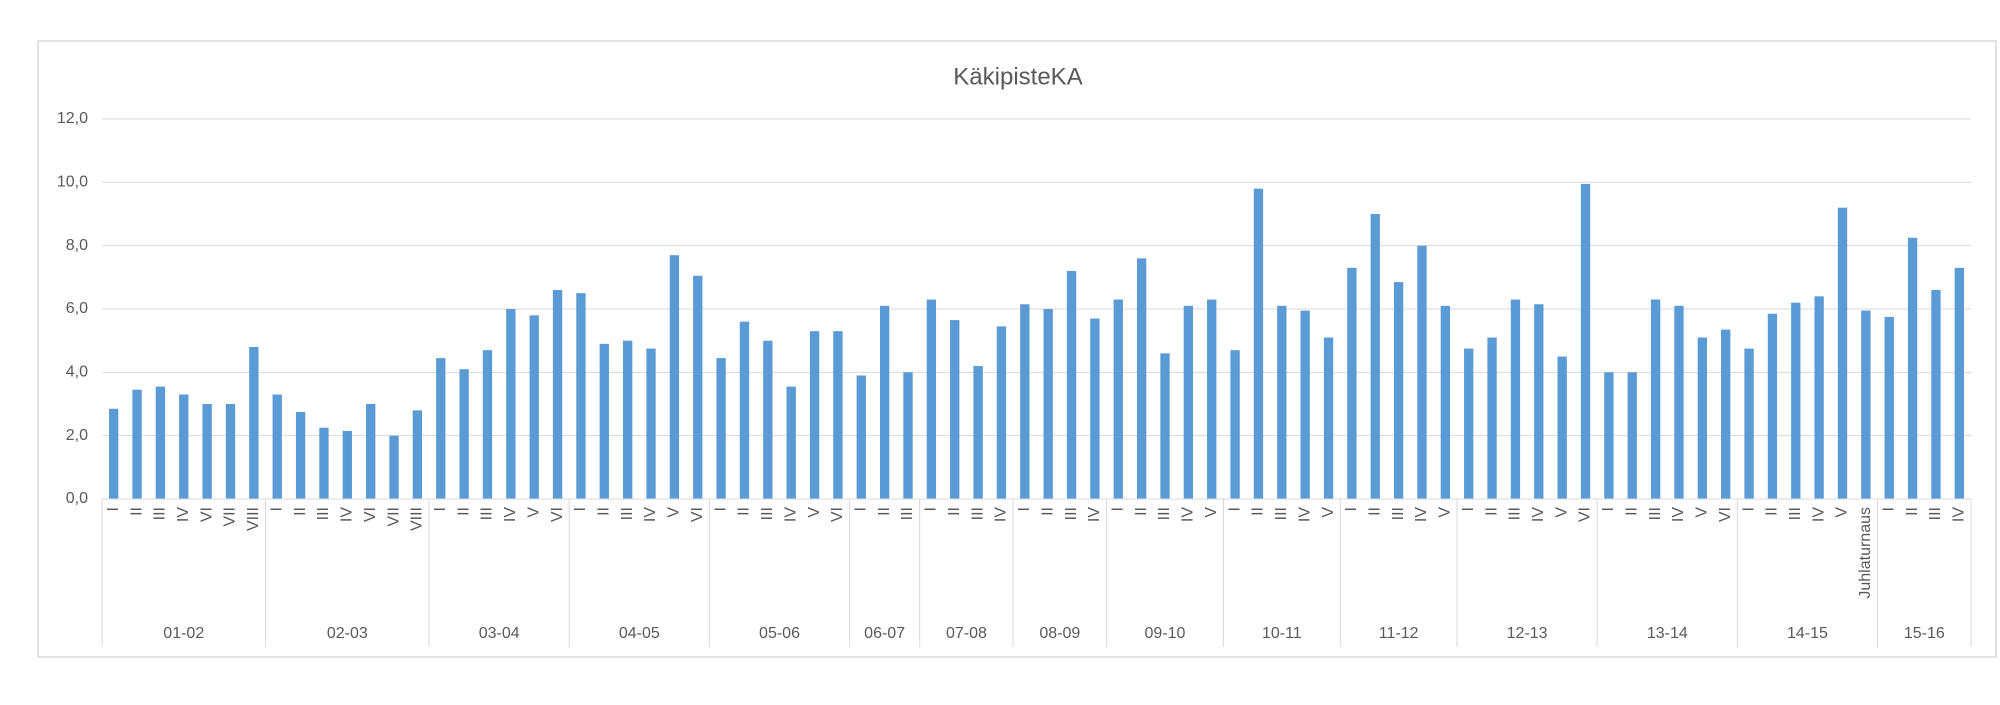  I want to click on y-tick-label: 8,0, so click(77, 245).